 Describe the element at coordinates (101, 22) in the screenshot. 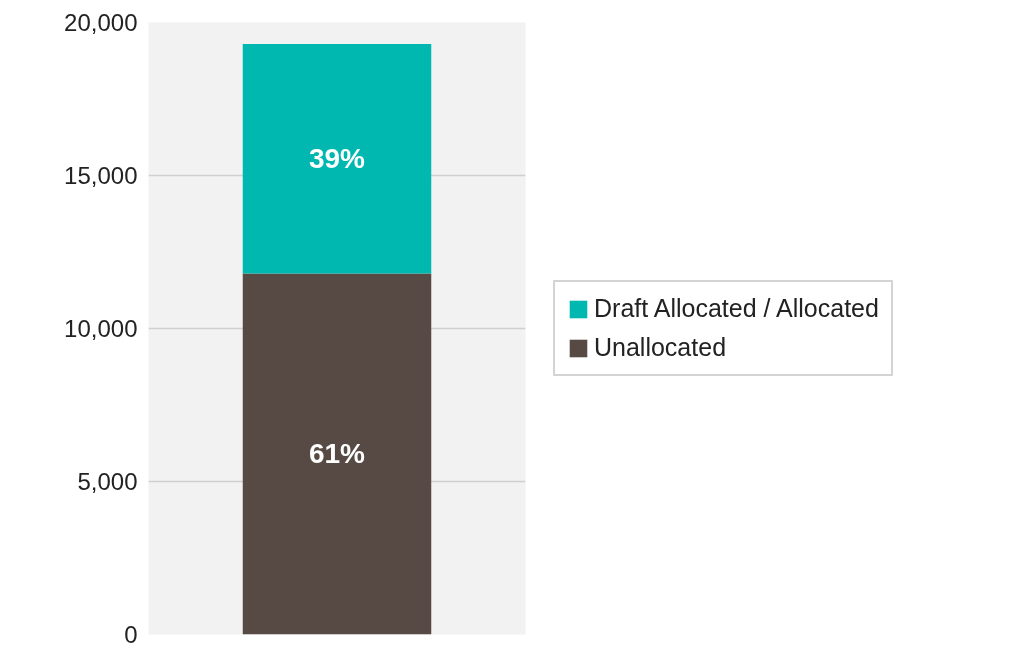

I see `y-tick-label: 20,000` at that location.